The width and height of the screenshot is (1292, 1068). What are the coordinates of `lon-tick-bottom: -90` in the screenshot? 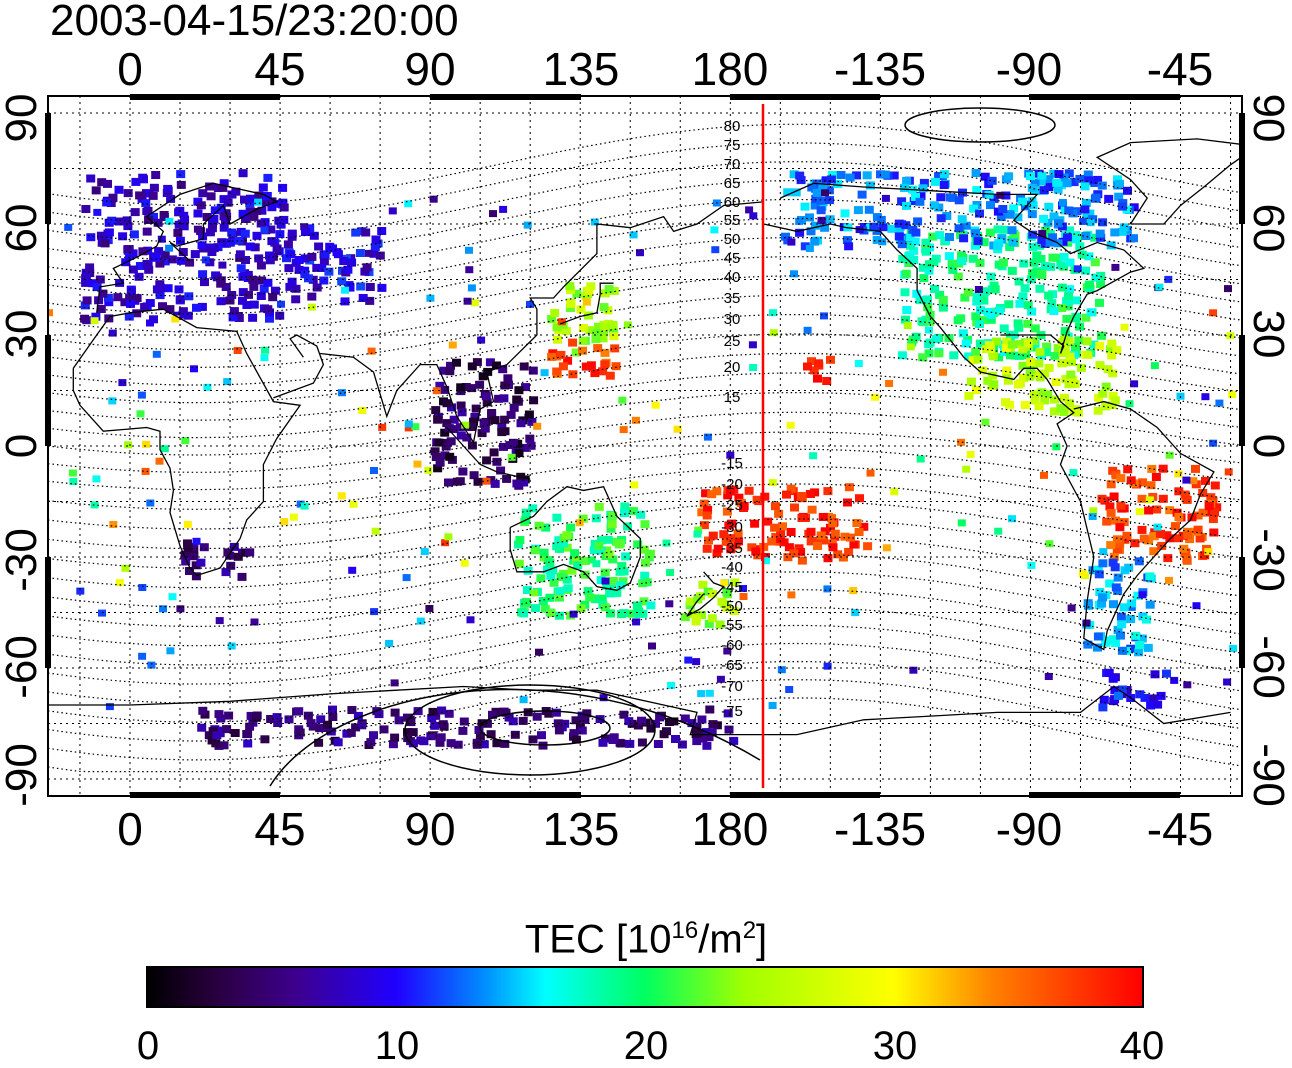 It's located at (1029, 829).